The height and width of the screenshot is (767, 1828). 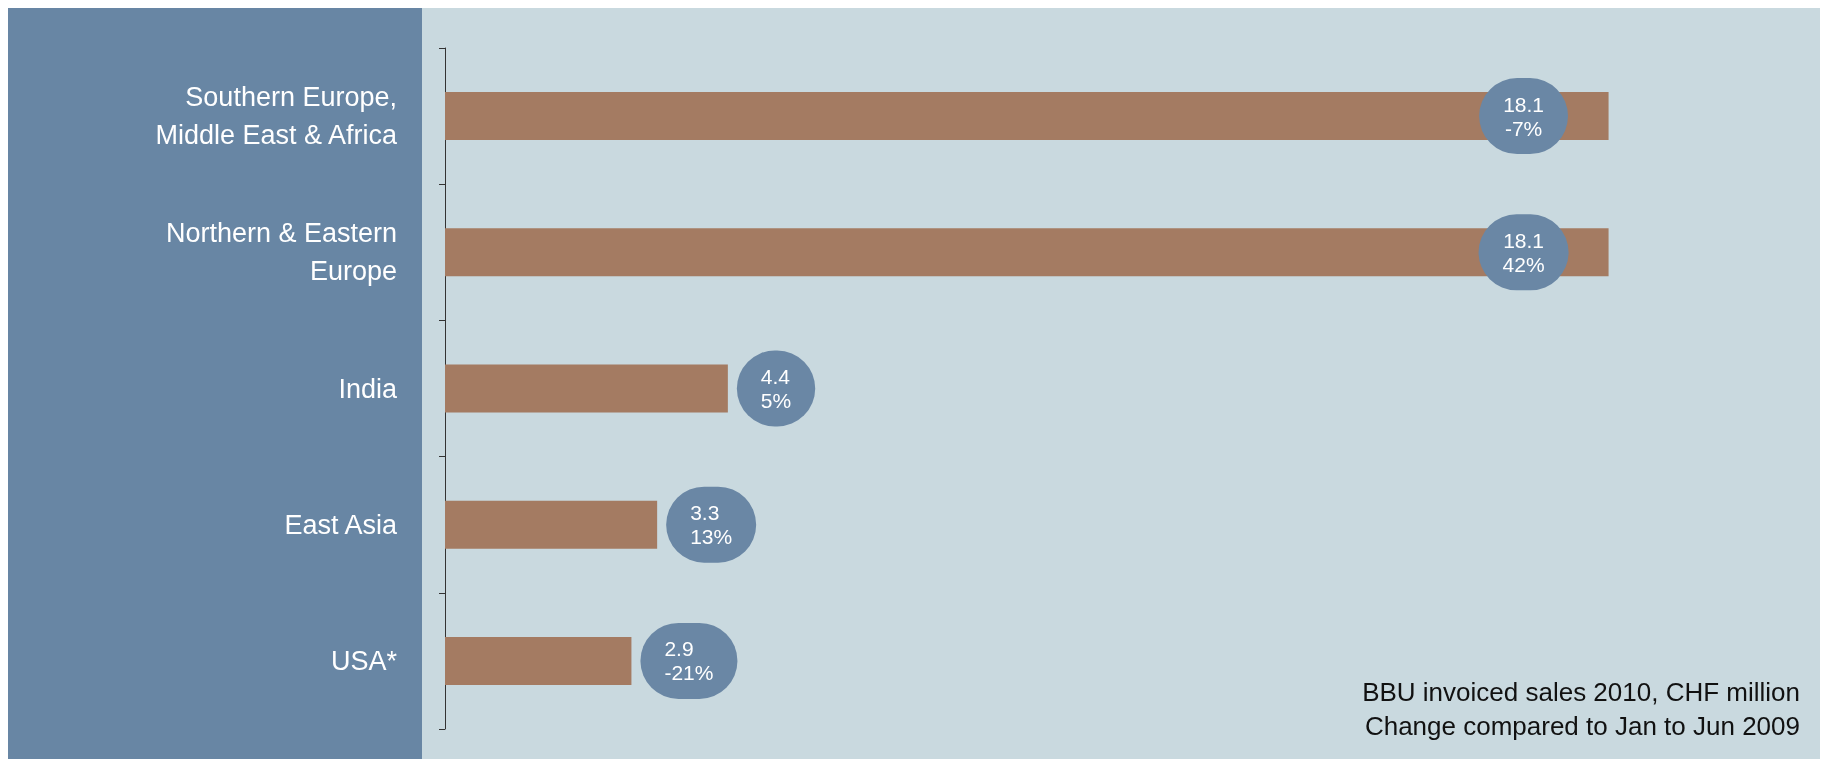 I want to click on data-label: 18.1 -7%, so click(x=1524, y=116).